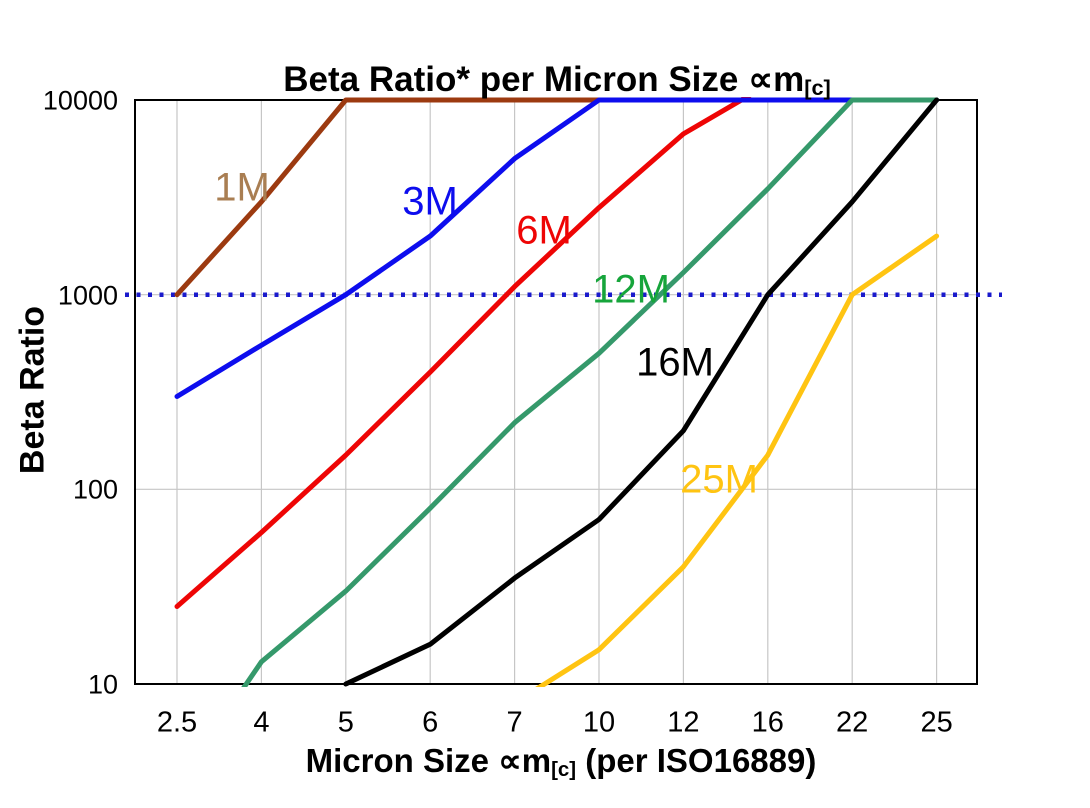 The height and width of the screenshot is (808, 1090). What do you see at coordinates (631, 289) in the screenshot?
I see `series-label-12M: 12M` at bounding box center [631, 289].